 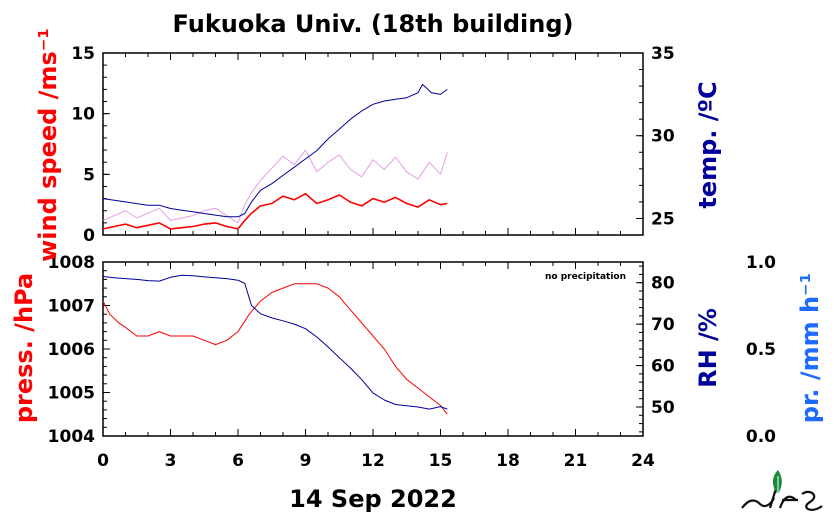 I want to click on right-tick-label: 30, so click(x=663, y=137).